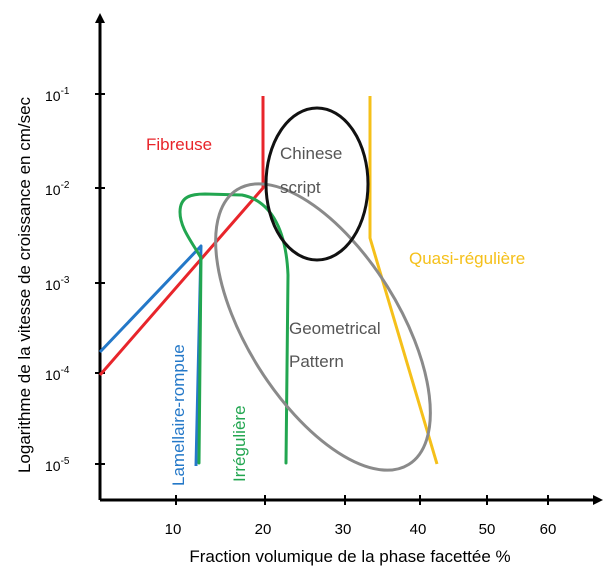 This screenshot has height=572, width=603. What do you see at coordinates (316, 361) in the screenshot?
I see `geometrical-pattern-label-line2: Pattern` at bounding box center [316, 361].